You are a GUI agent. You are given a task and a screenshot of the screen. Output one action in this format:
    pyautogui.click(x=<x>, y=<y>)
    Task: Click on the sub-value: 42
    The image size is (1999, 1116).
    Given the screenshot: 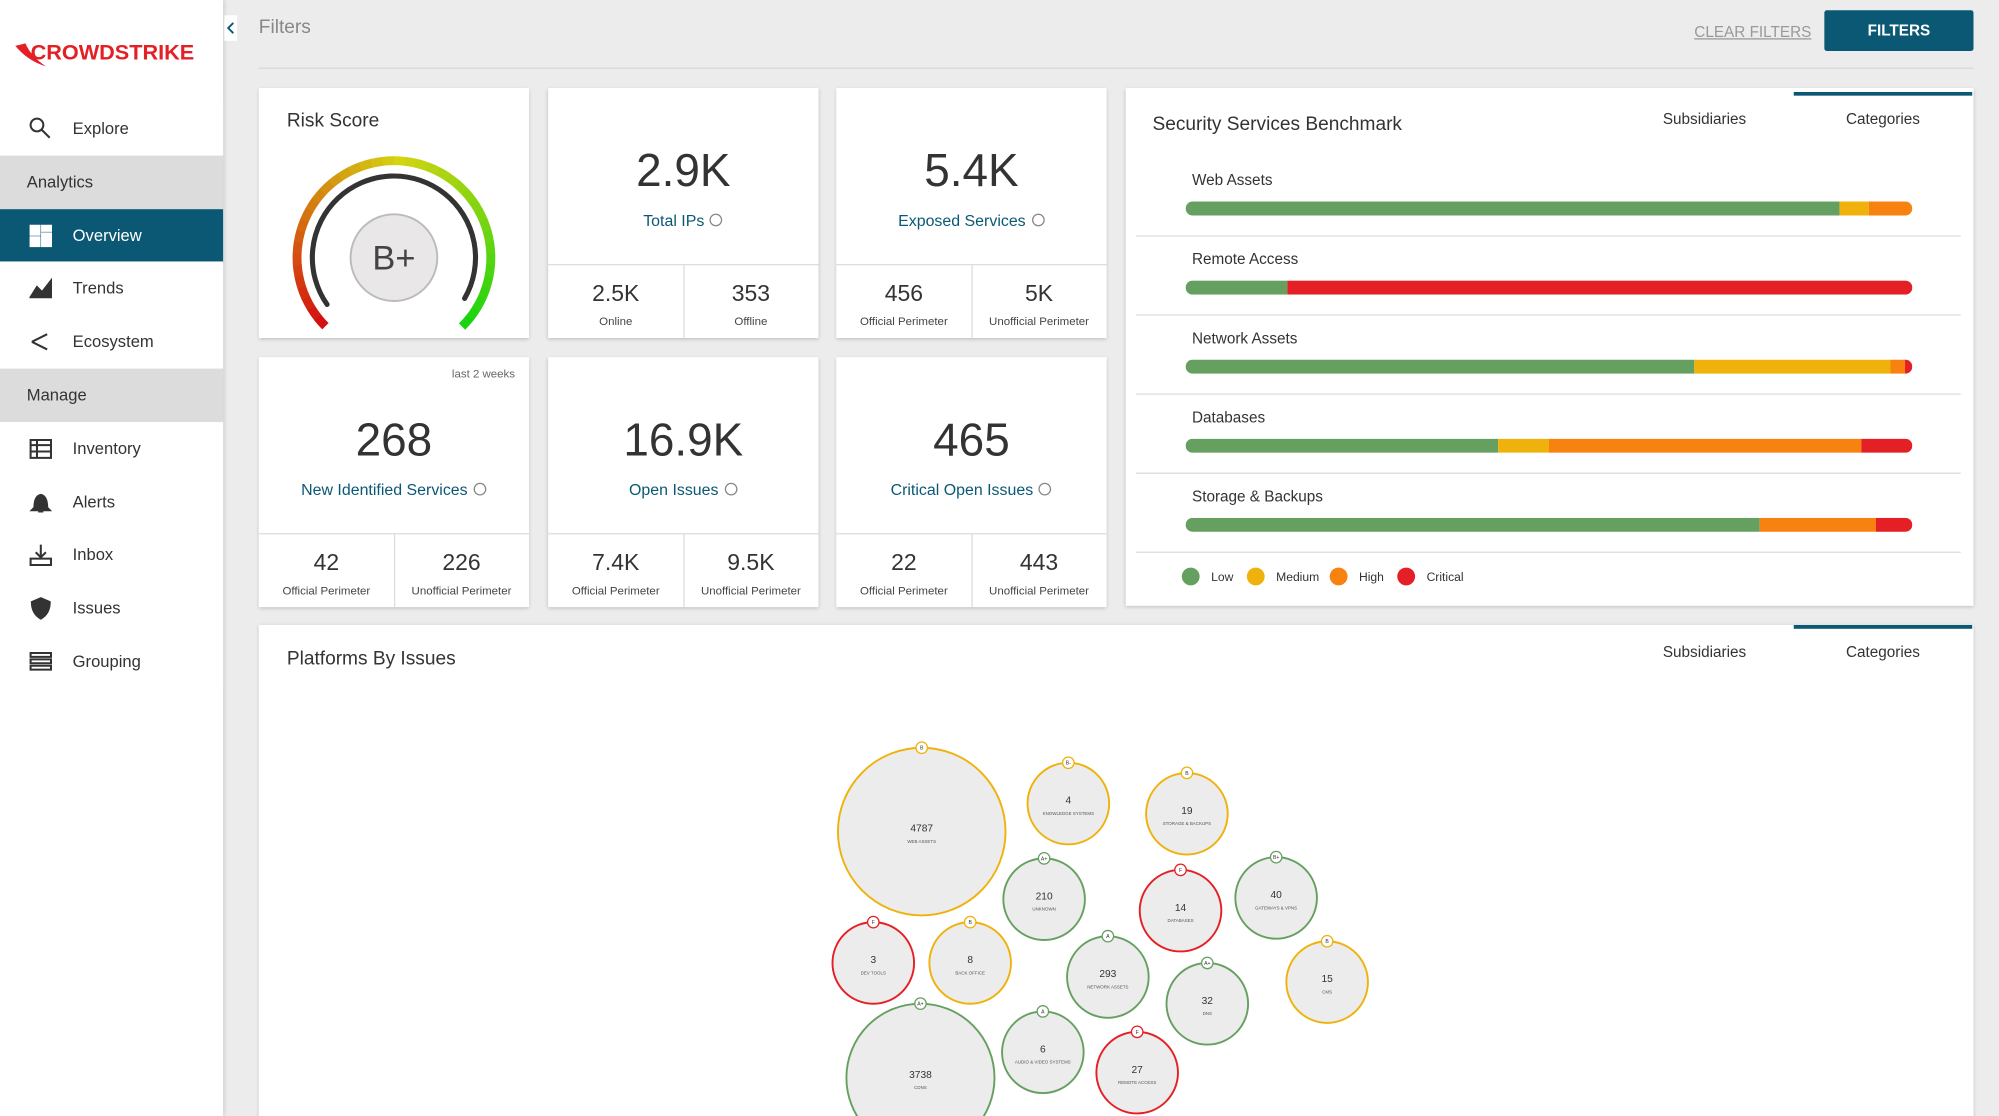 What is the action you would take?
    pyautogui.click(x=326, y=562)
    